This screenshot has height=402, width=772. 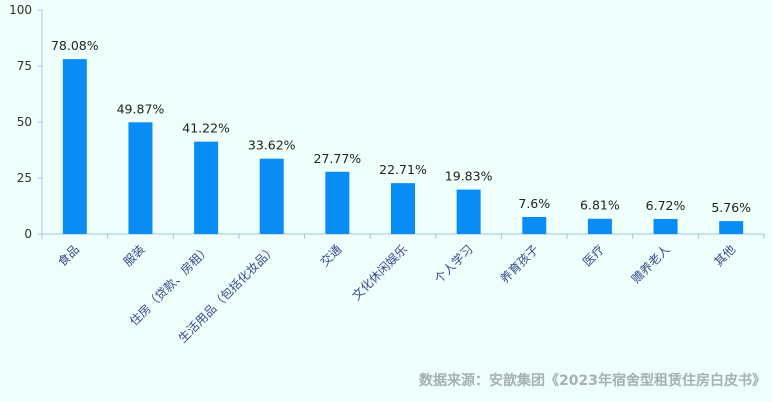 I want to click on x-tick-label: 交通, so click(x=331, y=256).